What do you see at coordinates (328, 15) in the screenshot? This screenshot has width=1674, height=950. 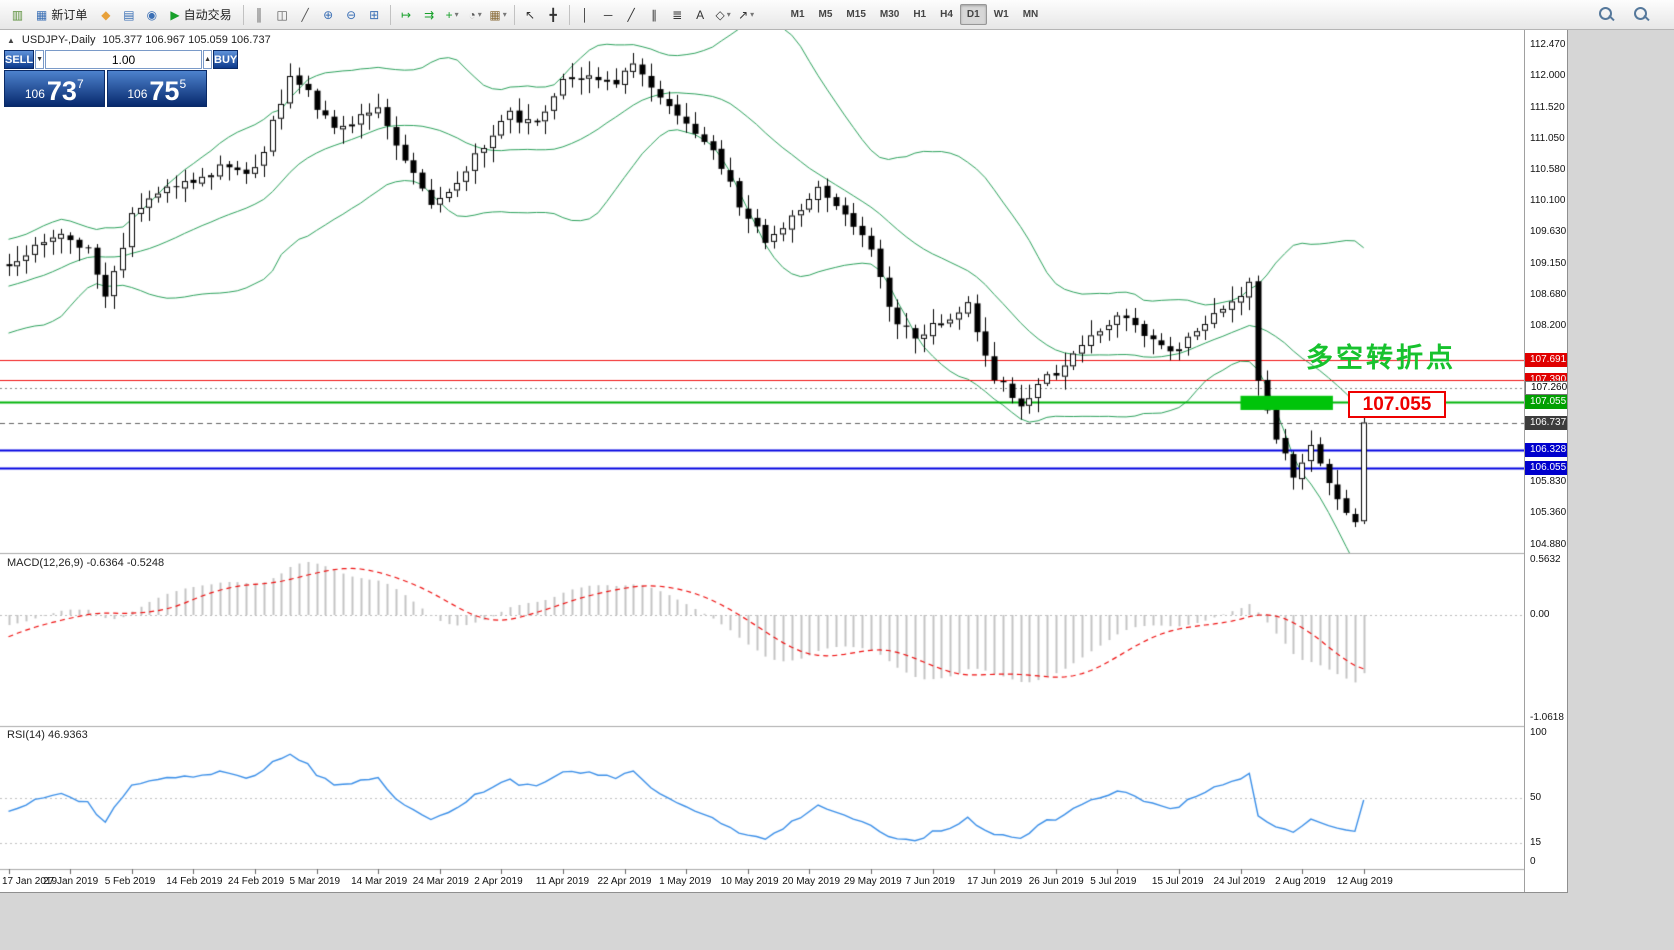 I see `zoom-in-icon: ⊕` at bounding box center [328, 15].